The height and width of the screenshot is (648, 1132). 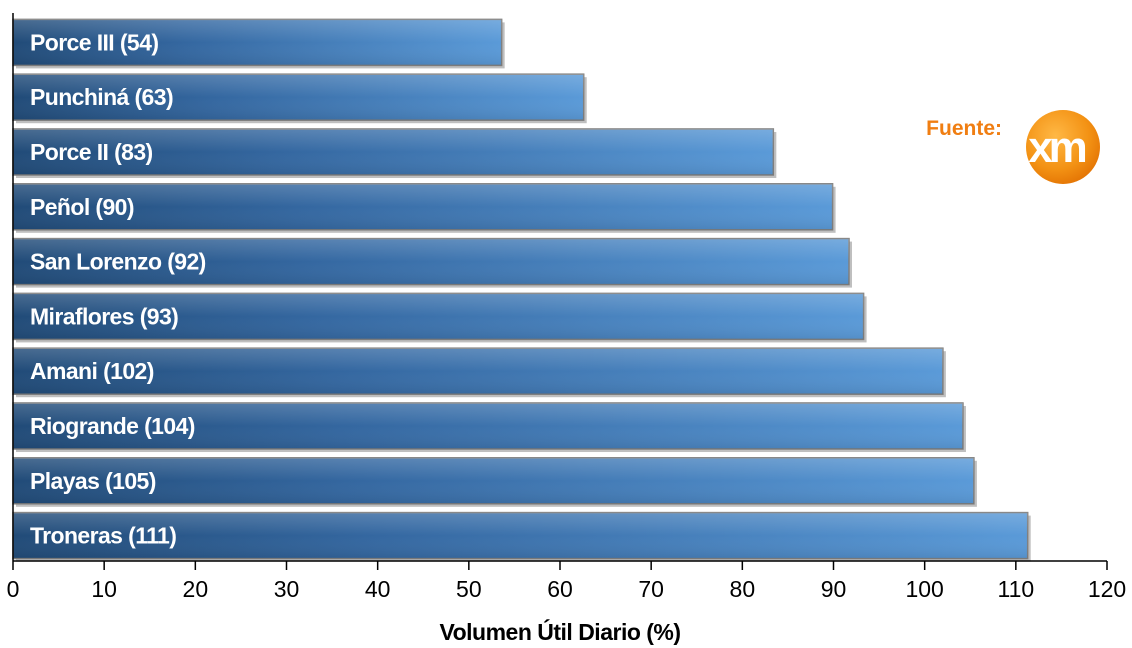 What do you see at coordinates (560, 589) in the screenshot?
I see `x-tick-label: 60` at bounding box center [560, 589].